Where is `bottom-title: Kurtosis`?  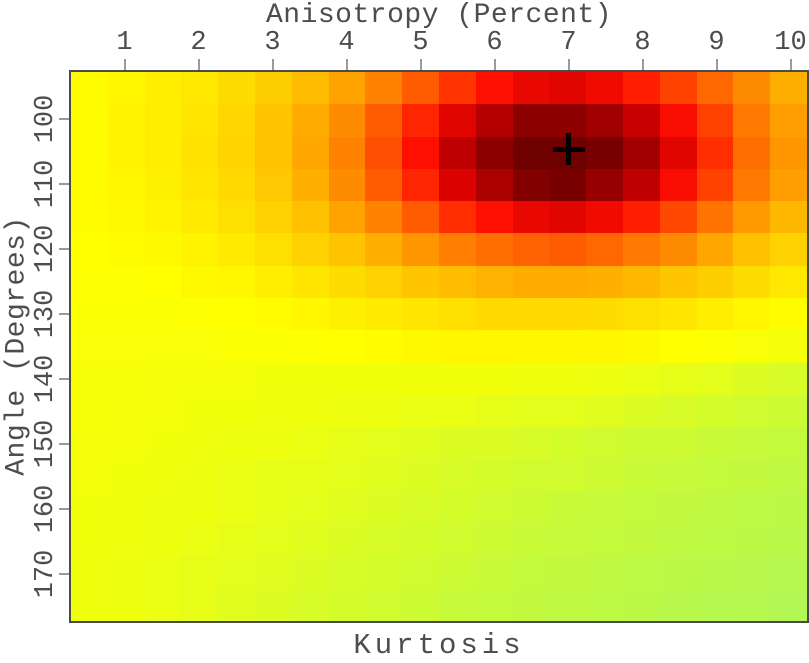 bottom-title: Kurtosis is located at coordinates (439, 645).